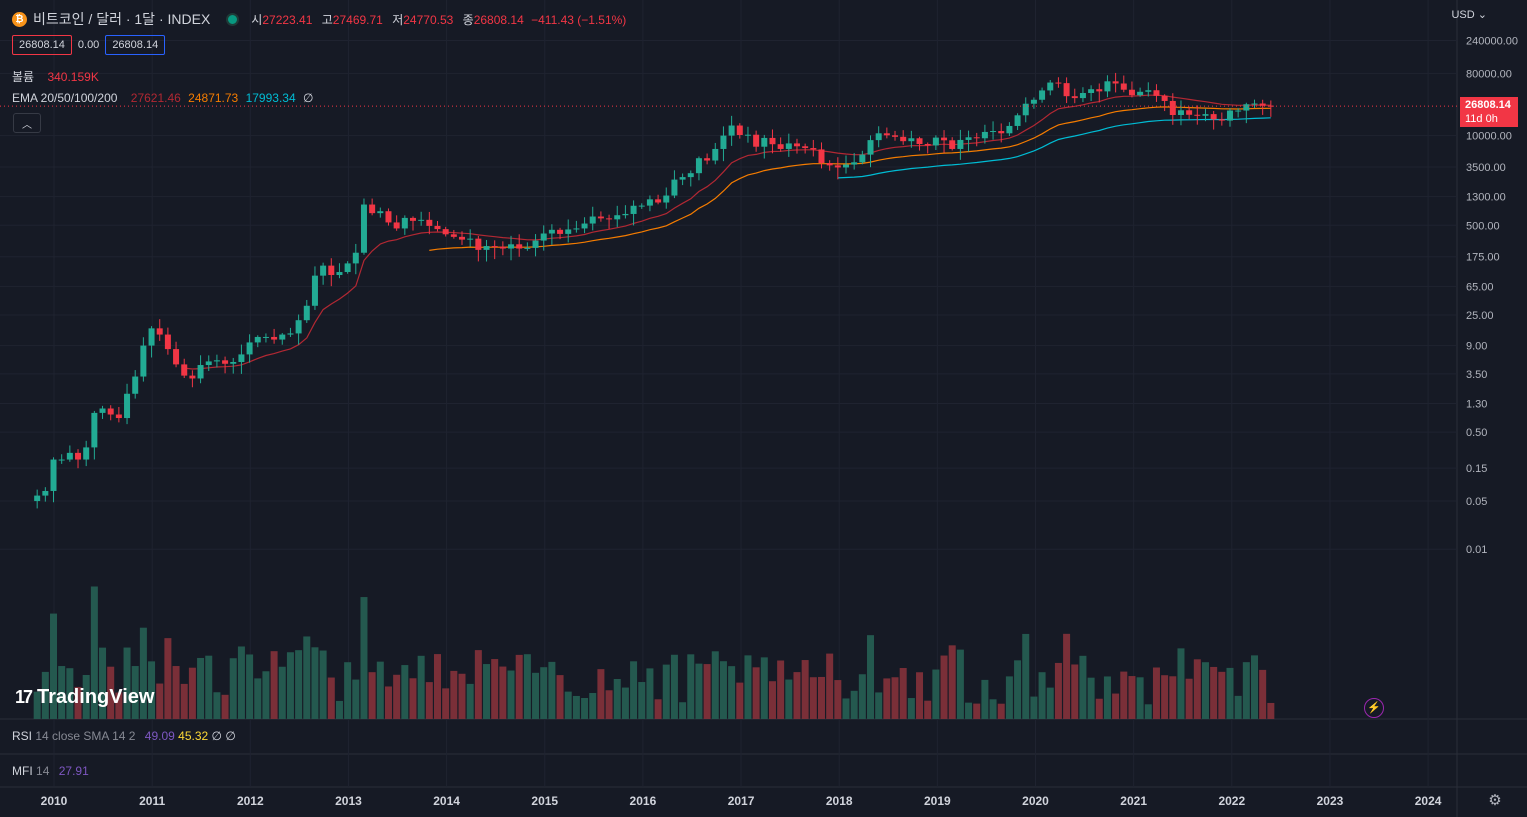 Image resolution: width=1527 pixels, height=817 pixels. I want to click on mfi-legend: MFI 14 27.91, so click(50, 771).